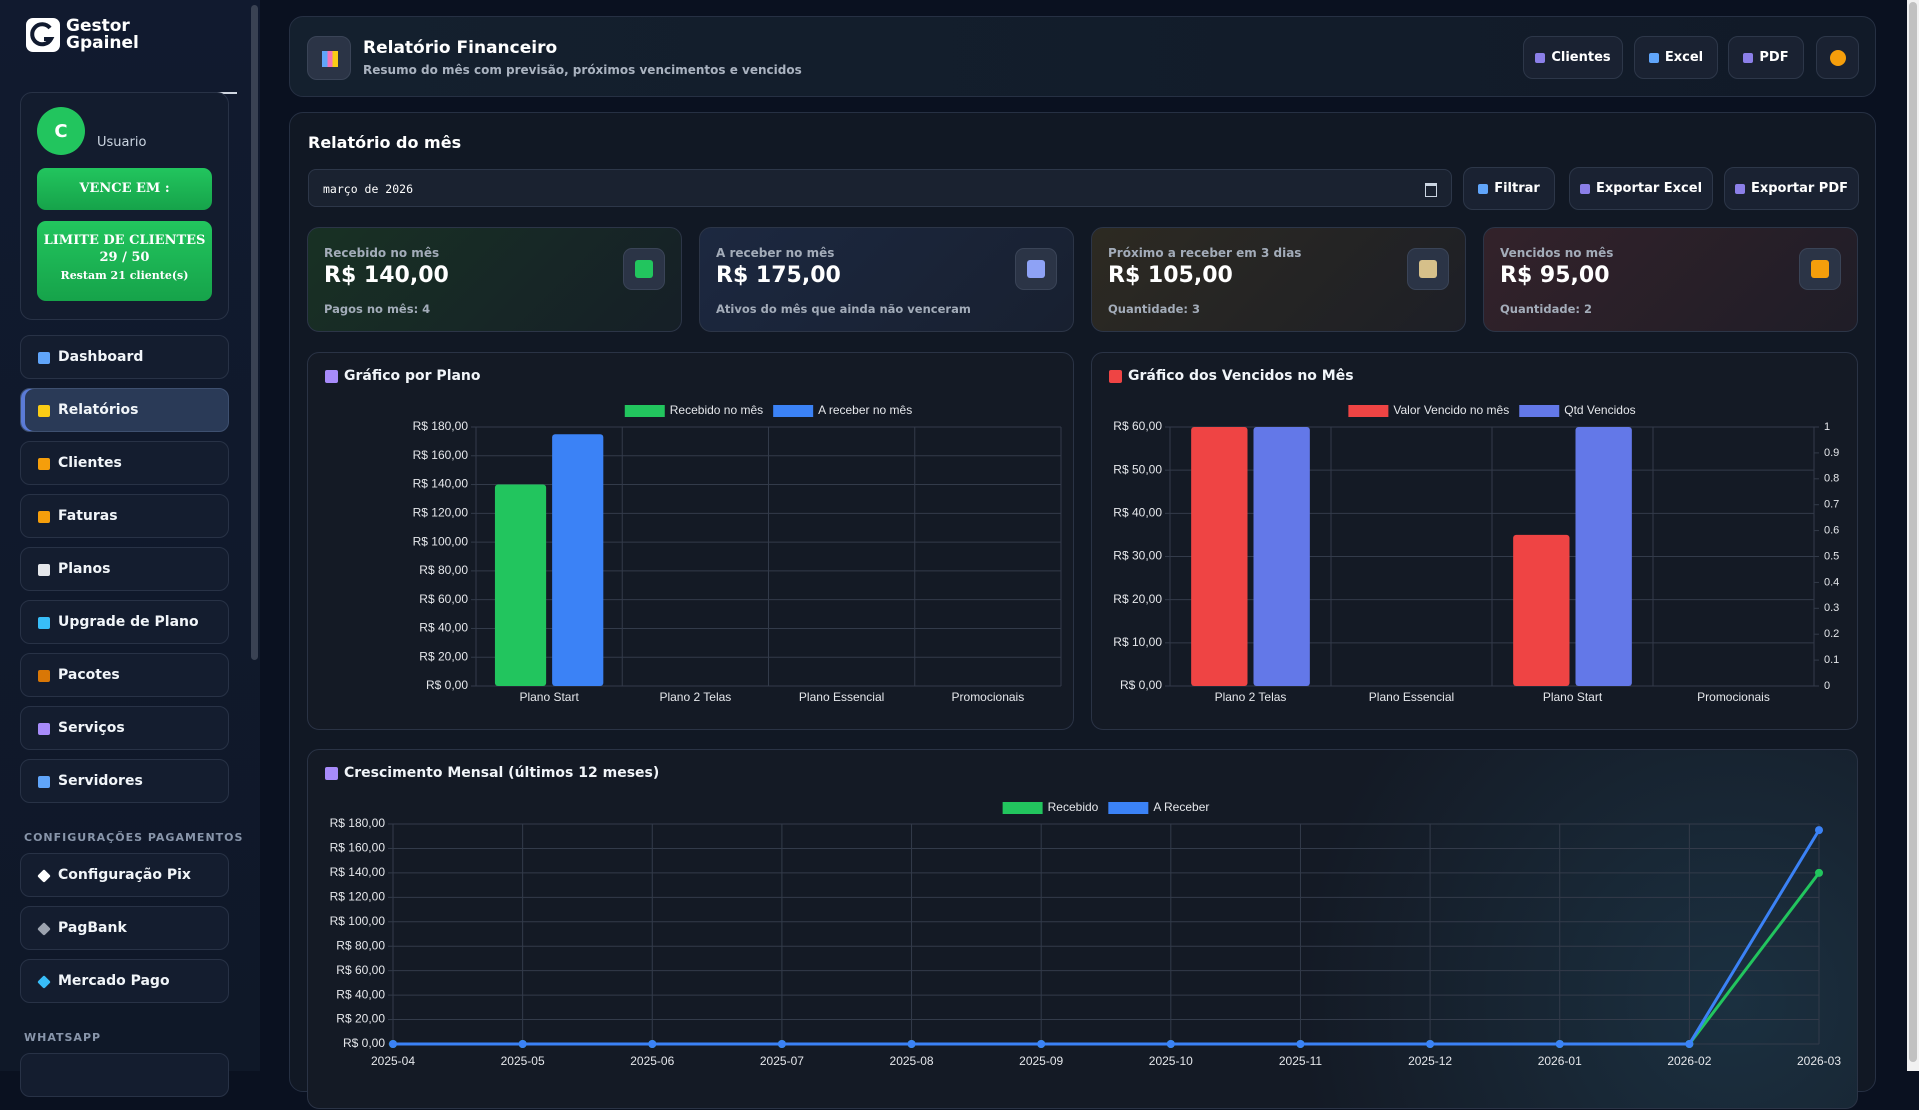 The height and width of the screenshot is (1110, 1919). I want to click on y2-tick-label: 0.8, so click(1831, 479).